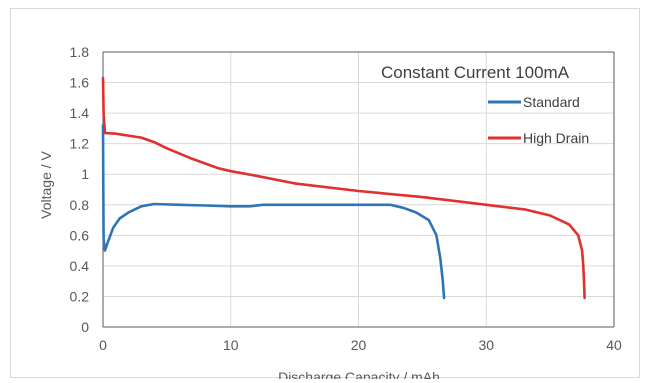 The width and height of the screenshot is (650, 383). I want to click on x-tick-label: 20, so click(359, 345).